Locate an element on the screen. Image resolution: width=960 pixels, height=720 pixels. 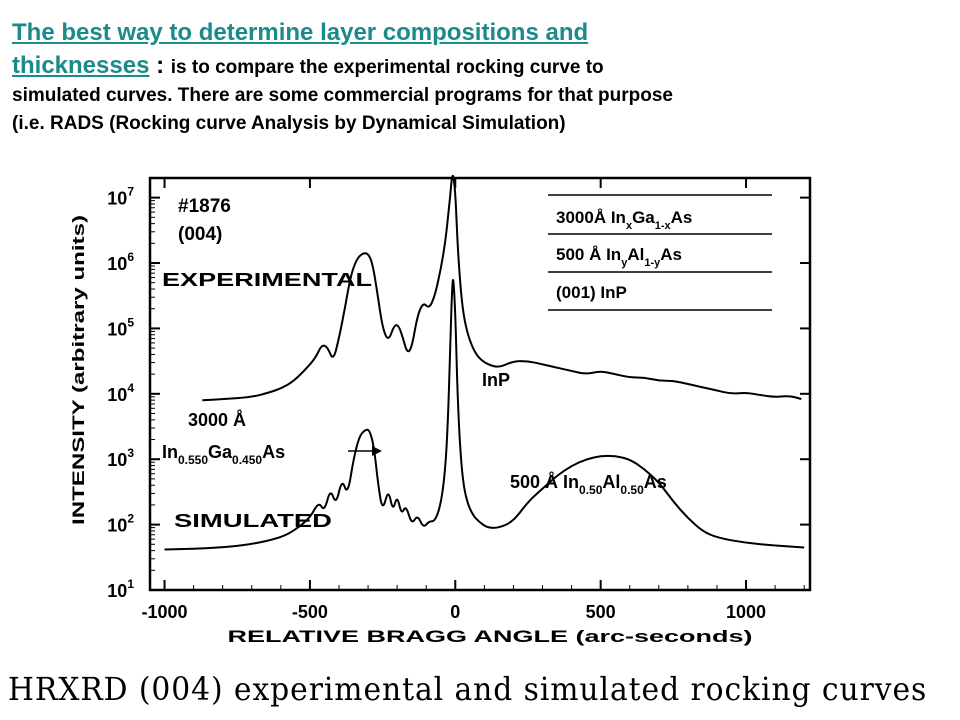
x-tick-label: -500 is located at coordinates (310, 612).